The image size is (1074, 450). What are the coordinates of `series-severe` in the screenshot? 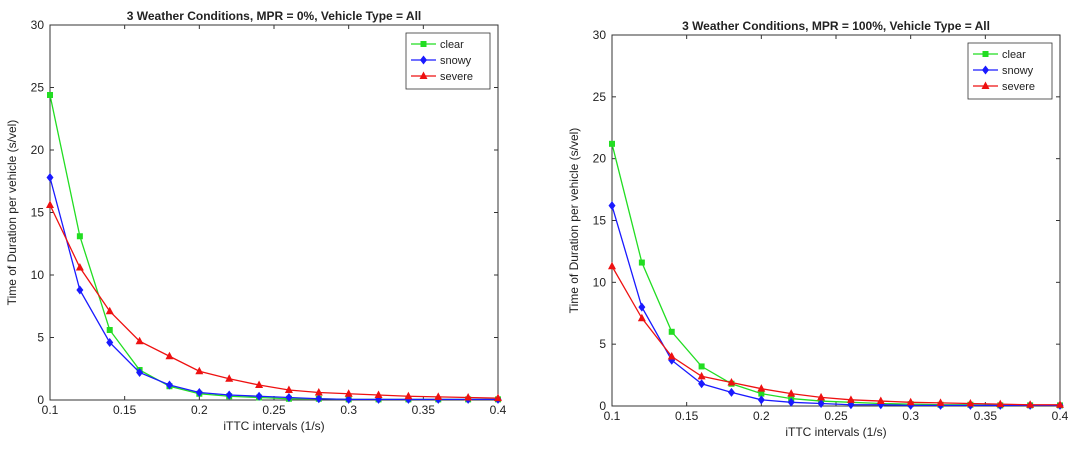 It's located at (836, 334).